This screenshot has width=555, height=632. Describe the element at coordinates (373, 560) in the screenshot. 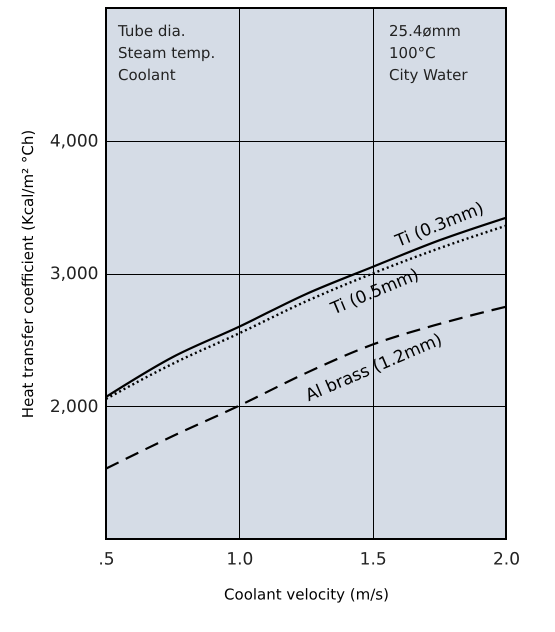

I see `x-tick-label: 1.5` at that location.